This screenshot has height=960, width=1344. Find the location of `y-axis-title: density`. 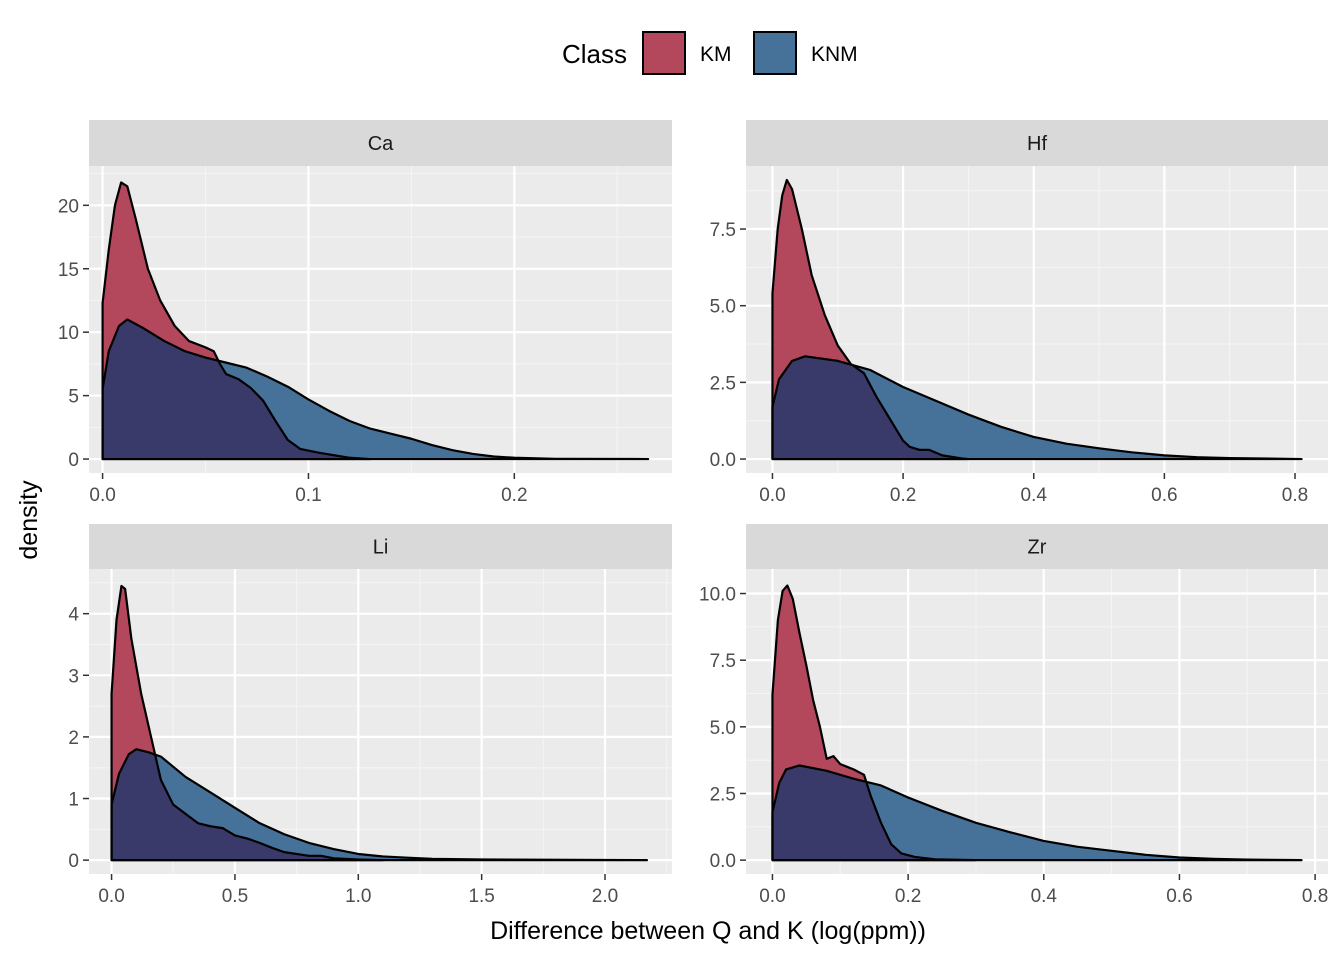

y-axis-title: density is located at coordinates (29, 520).